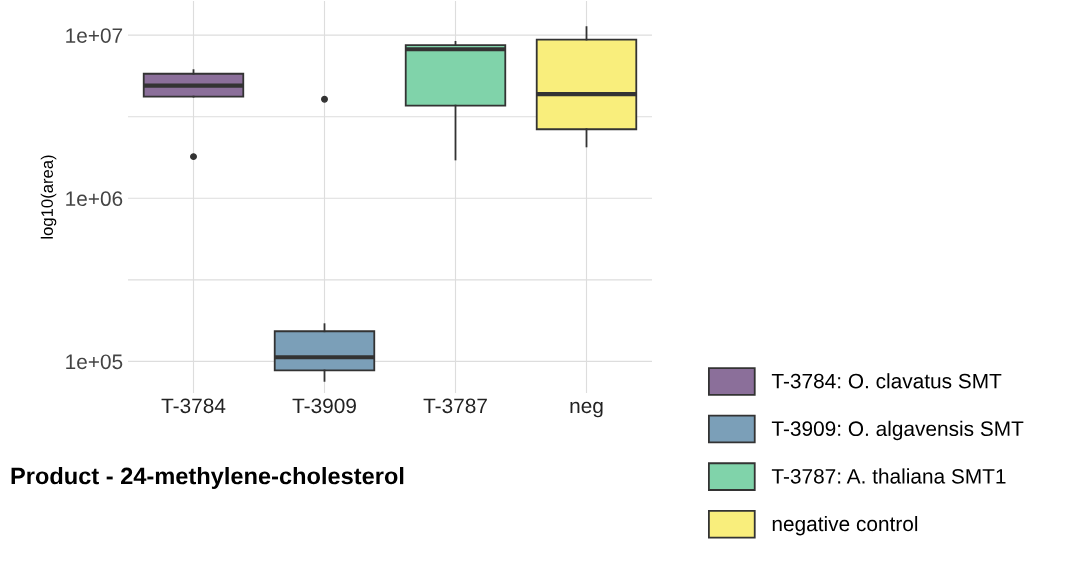  What do you see at coordinates (94, 362) in the screenshot?
I see `y-tick-label: 1e+05` at bounding box center [94, 362].